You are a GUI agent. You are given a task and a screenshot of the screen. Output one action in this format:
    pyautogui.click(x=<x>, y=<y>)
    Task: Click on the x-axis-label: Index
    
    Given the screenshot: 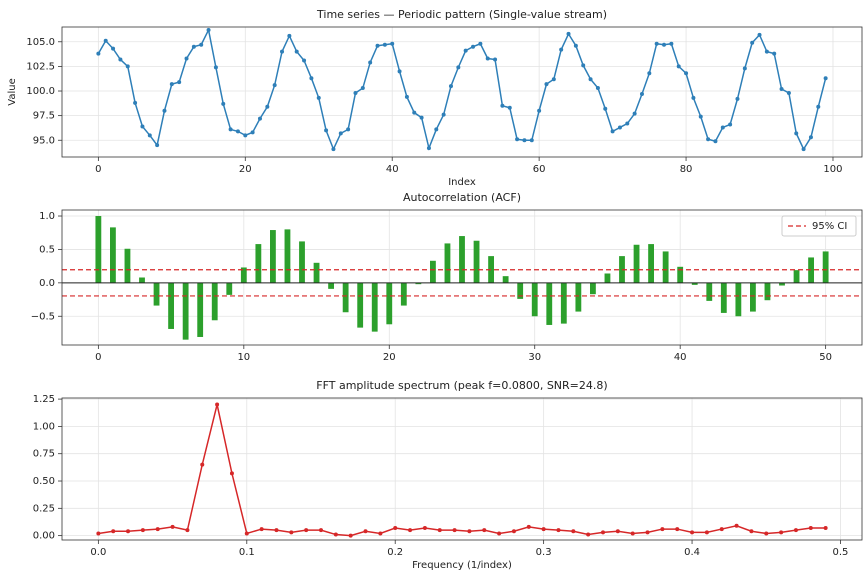 What is the action you would take?
    pyautogui.click(x=462, y=182)
    